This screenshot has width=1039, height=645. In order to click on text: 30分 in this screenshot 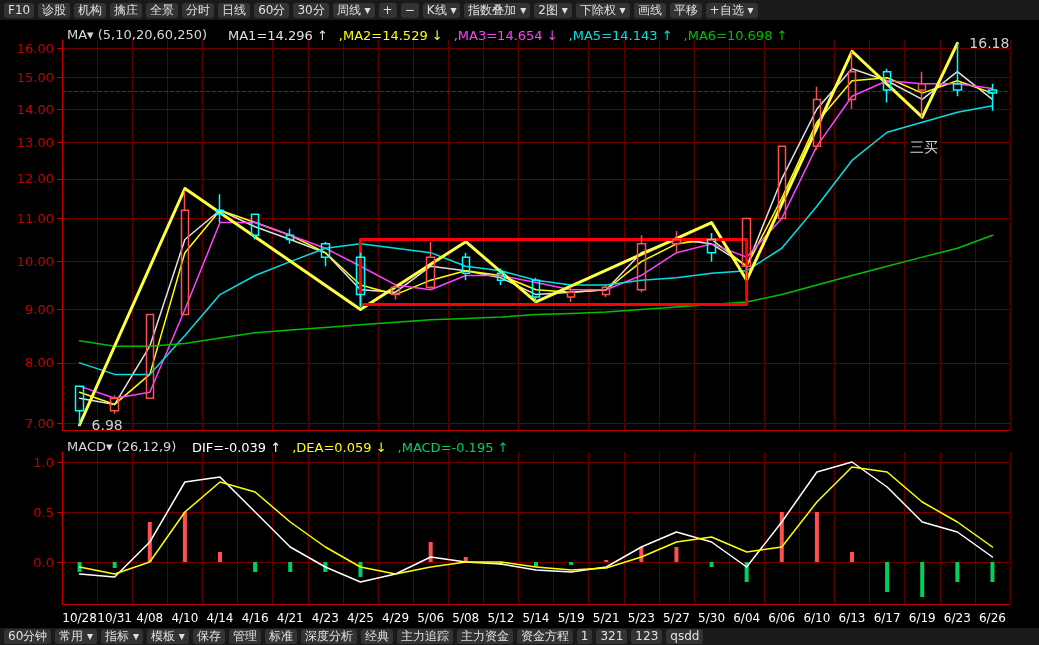, I will do `click(311, 10)`.